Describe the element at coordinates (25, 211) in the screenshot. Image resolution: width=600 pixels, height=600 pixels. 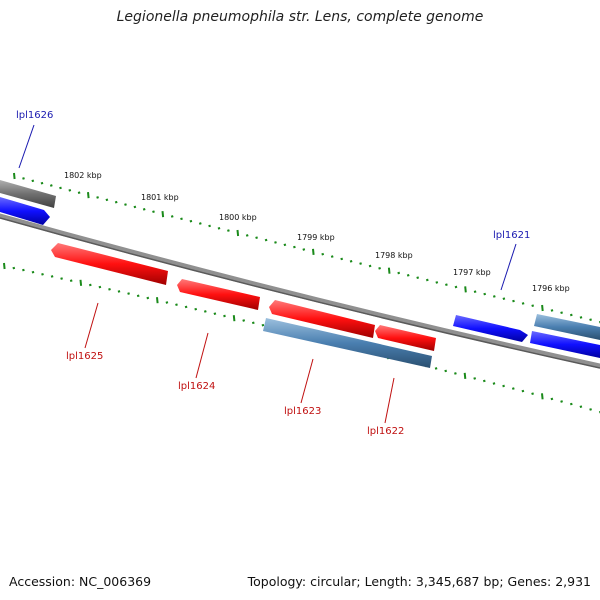
I see `gene-lpl1626` at that location.